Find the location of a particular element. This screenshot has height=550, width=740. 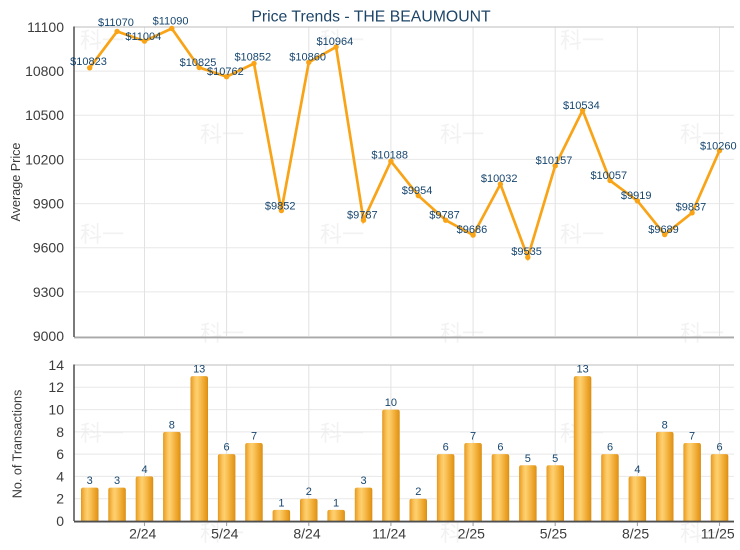

svg-text: $10534 is located at coordinates (581, 106).